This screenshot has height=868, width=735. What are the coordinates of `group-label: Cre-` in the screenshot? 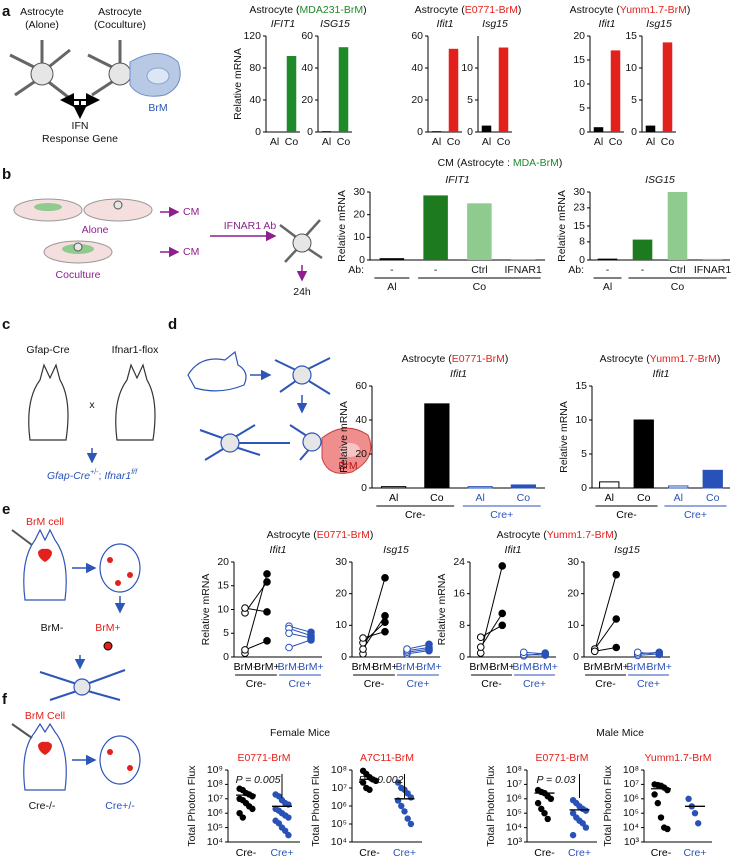 It's located at (626, 515).